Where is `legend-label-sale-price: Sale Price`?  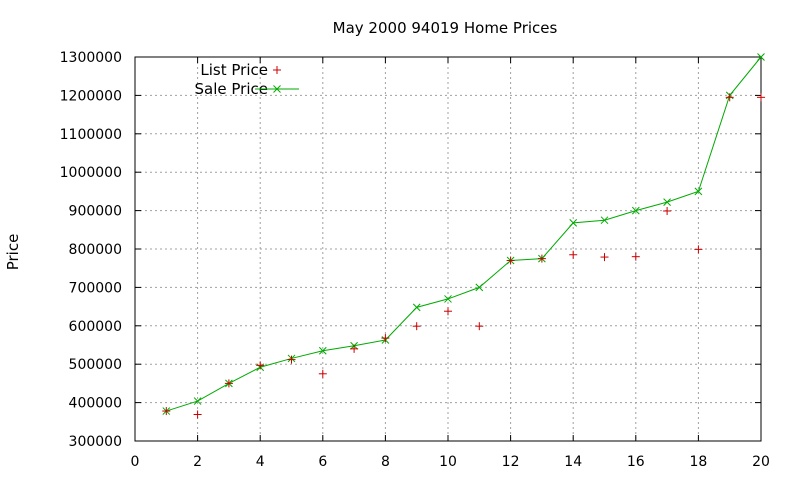 legend-label-sale-price: Sale Price is located at coordinates (231, 89).